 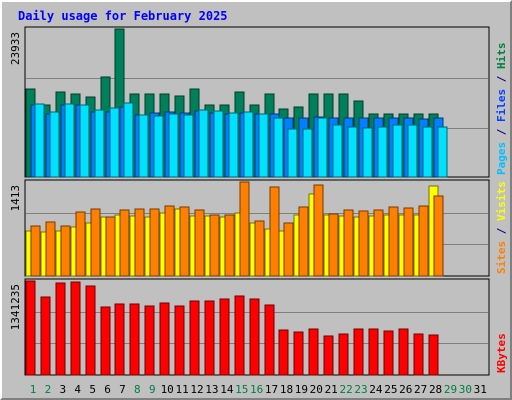 What do you see at coordinates (360, 389) in the screenshot?
I see `x-tick-label: 23` at bounding box center [360, 389].